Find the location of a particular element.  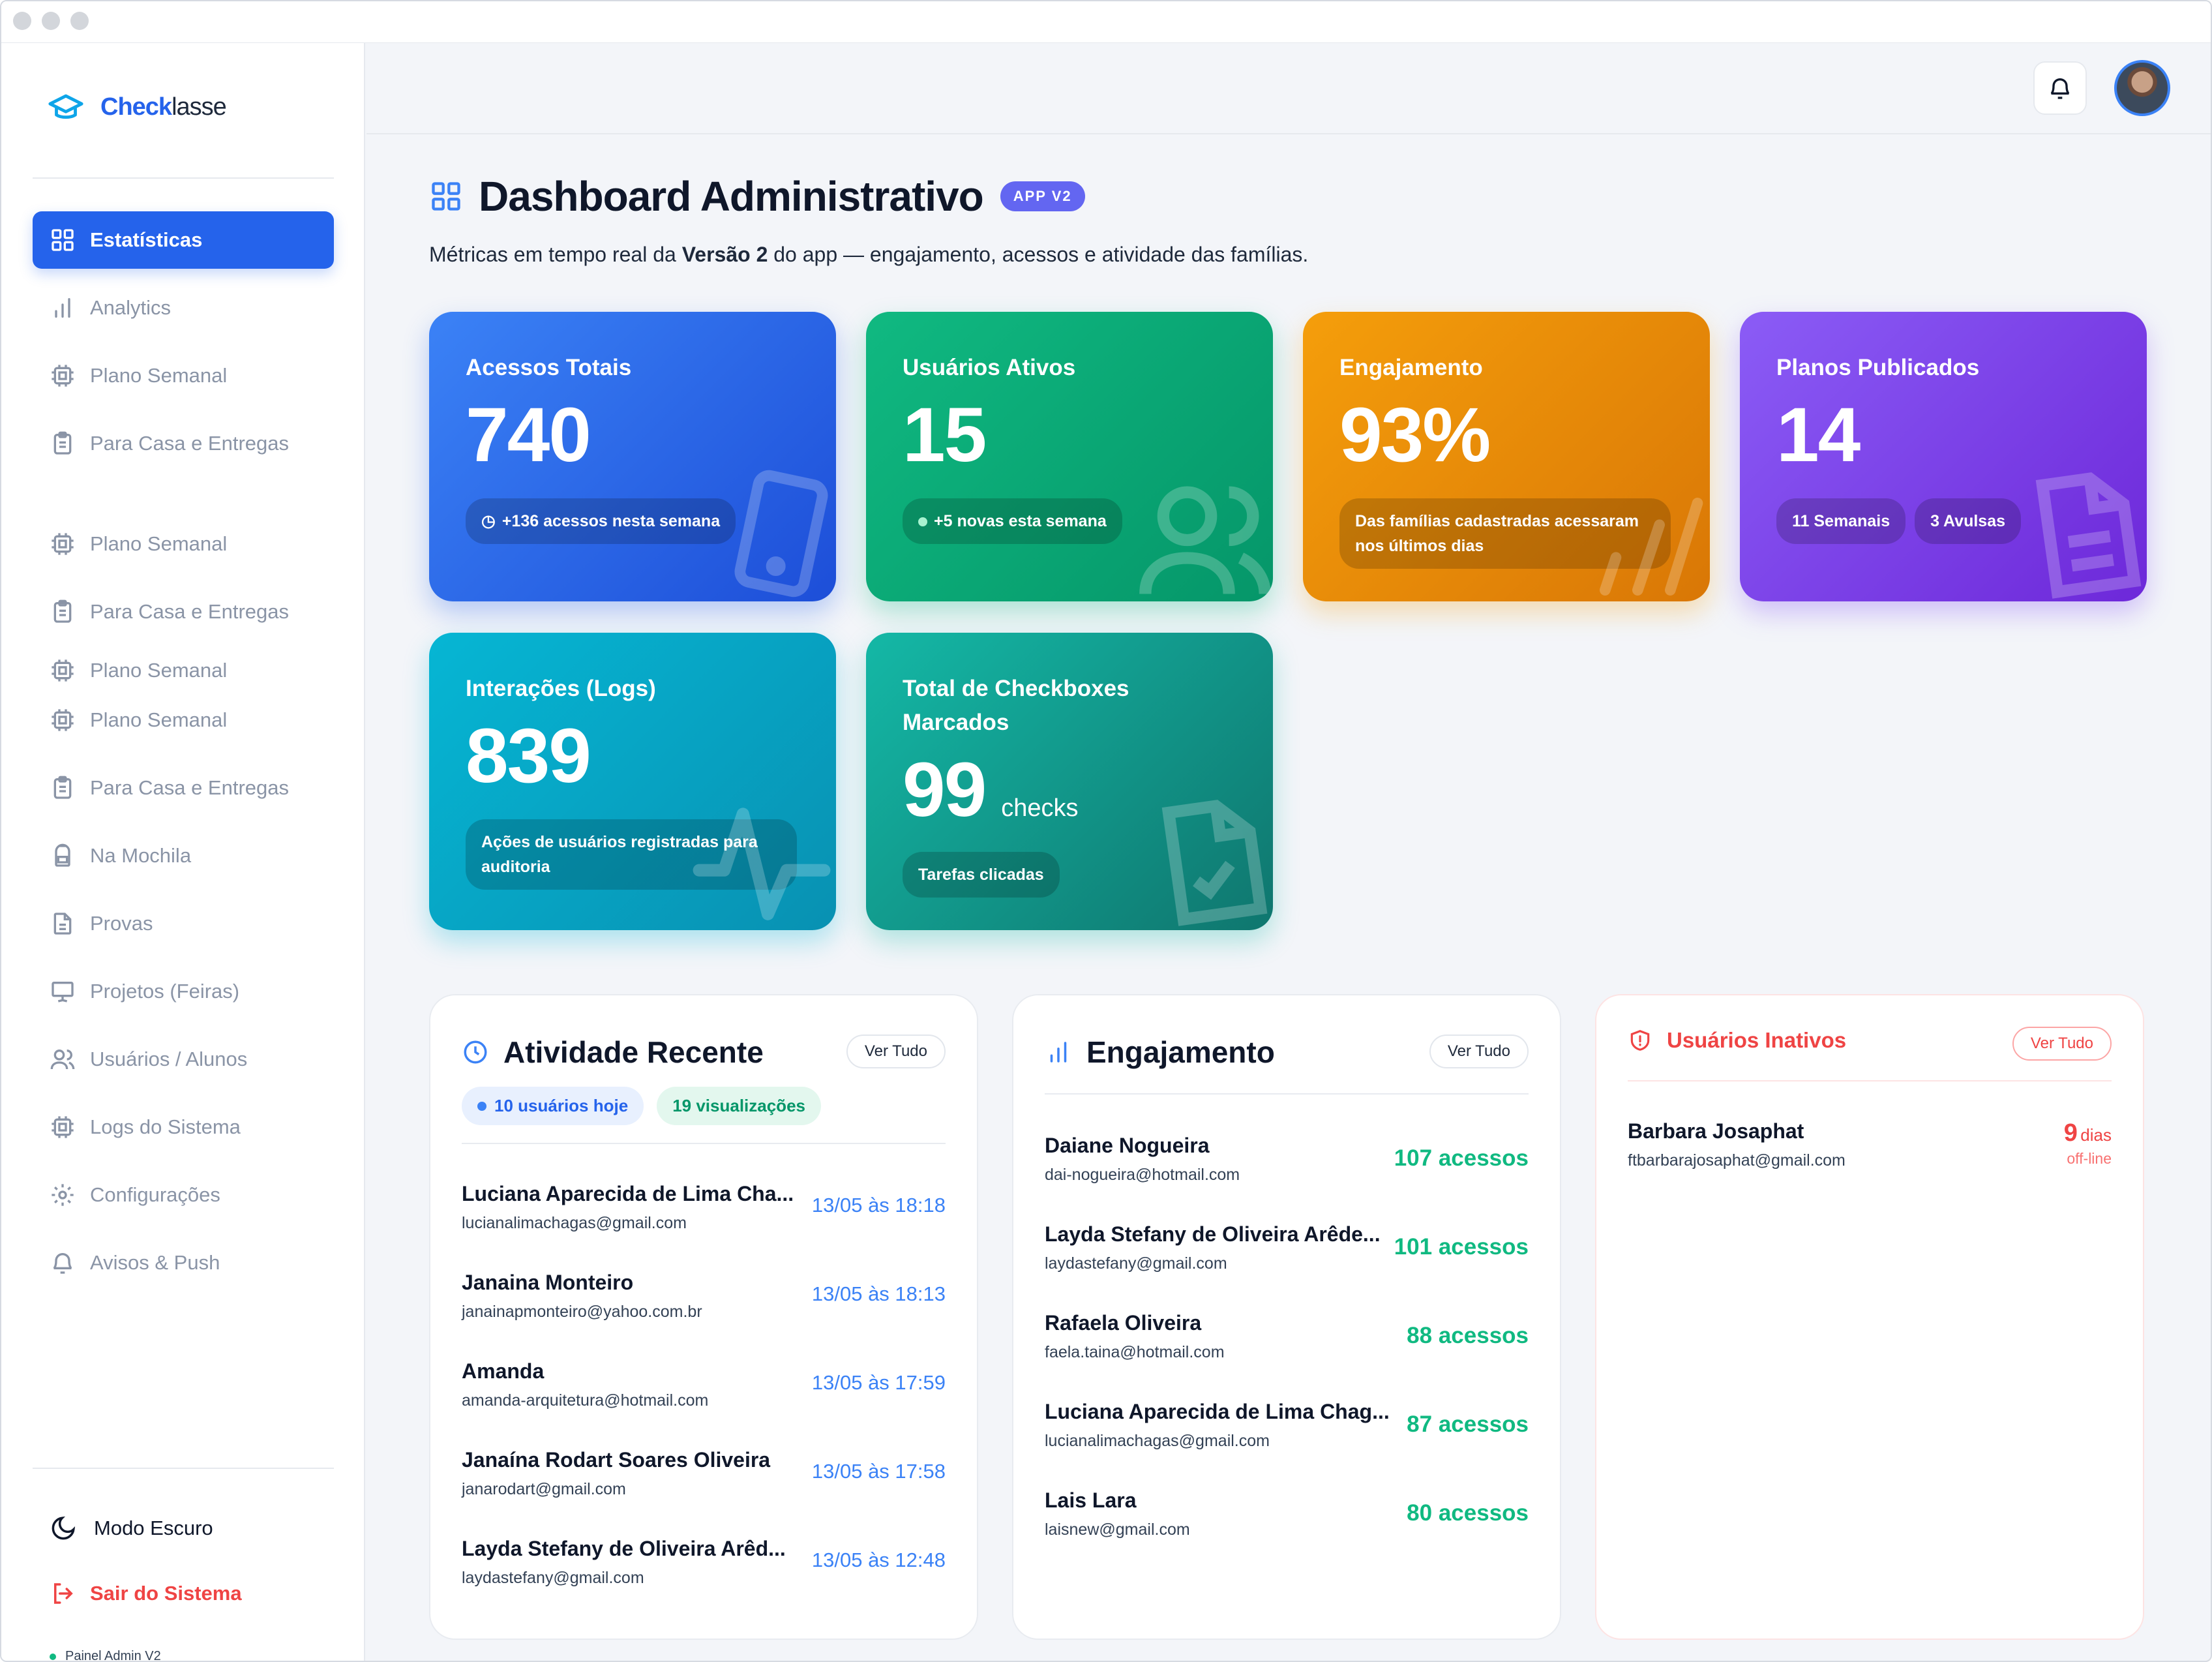

stat-note: 3 Avulsas is located at coordinates (1968, 521).